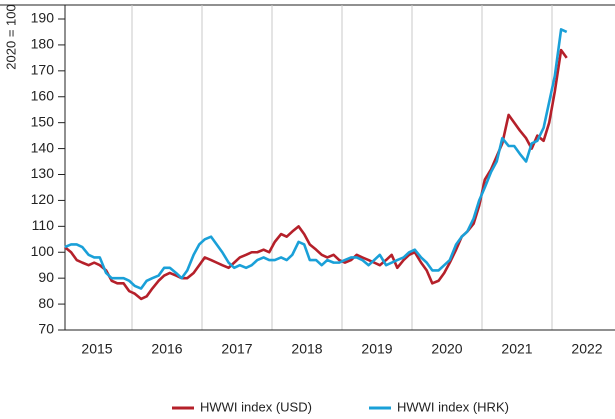 The height and width of the screenshot is (419, 615). I want to click on y-tick-label: 100, so click(43, 251).